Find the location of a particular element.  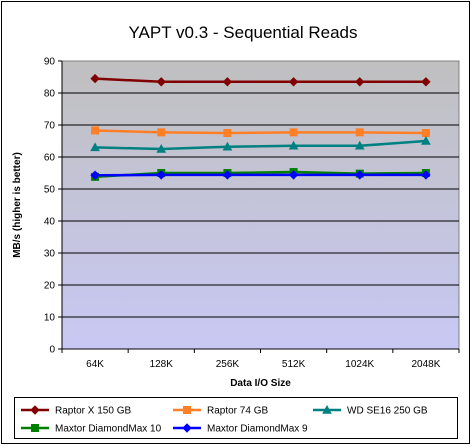

y-tick-label: 70 is located at coordinates (50, 126).